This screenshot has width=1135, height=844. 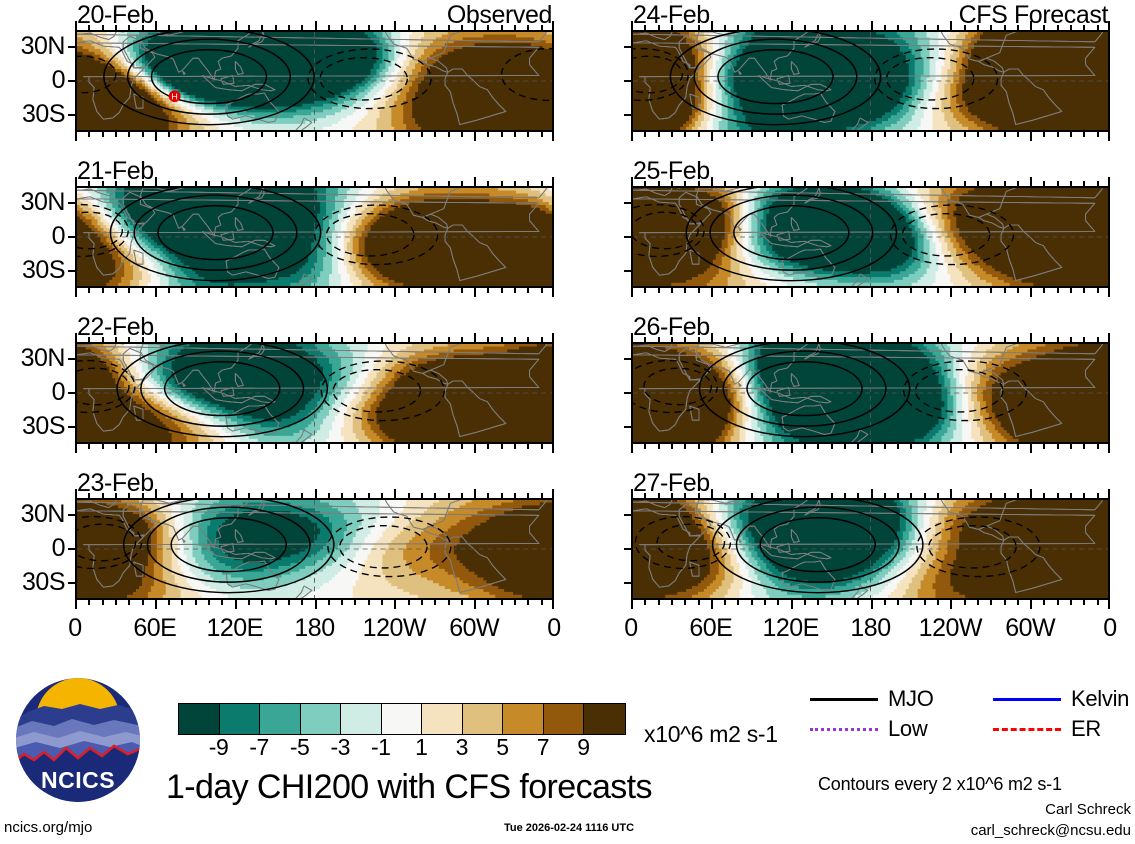 What do you see at coordinates (908, 729) in the screenshot?
I see `legend-label: Low` at bounding box center [908, 729].